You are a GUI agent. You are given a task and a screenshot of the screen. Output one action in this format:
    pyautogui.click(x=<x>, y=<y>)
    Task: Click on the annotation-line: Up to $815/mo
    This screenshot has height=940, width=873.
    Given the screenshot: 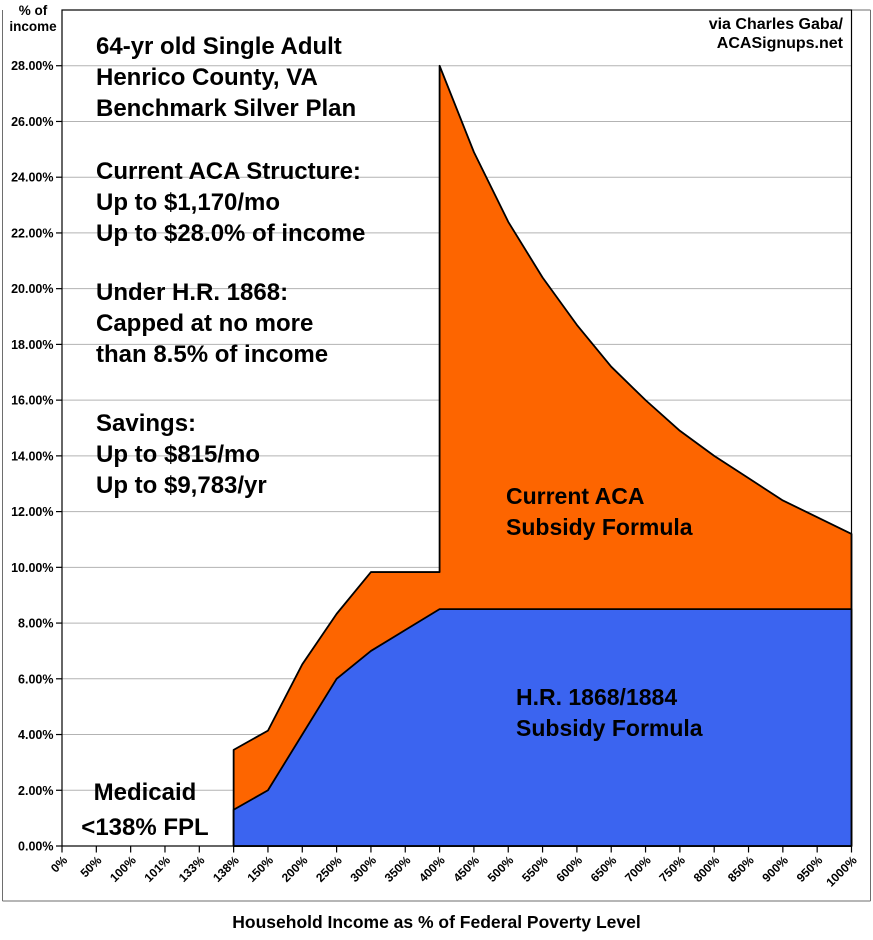 What is the action you would take?
    pyautogui.click(x=178, y=454)
    